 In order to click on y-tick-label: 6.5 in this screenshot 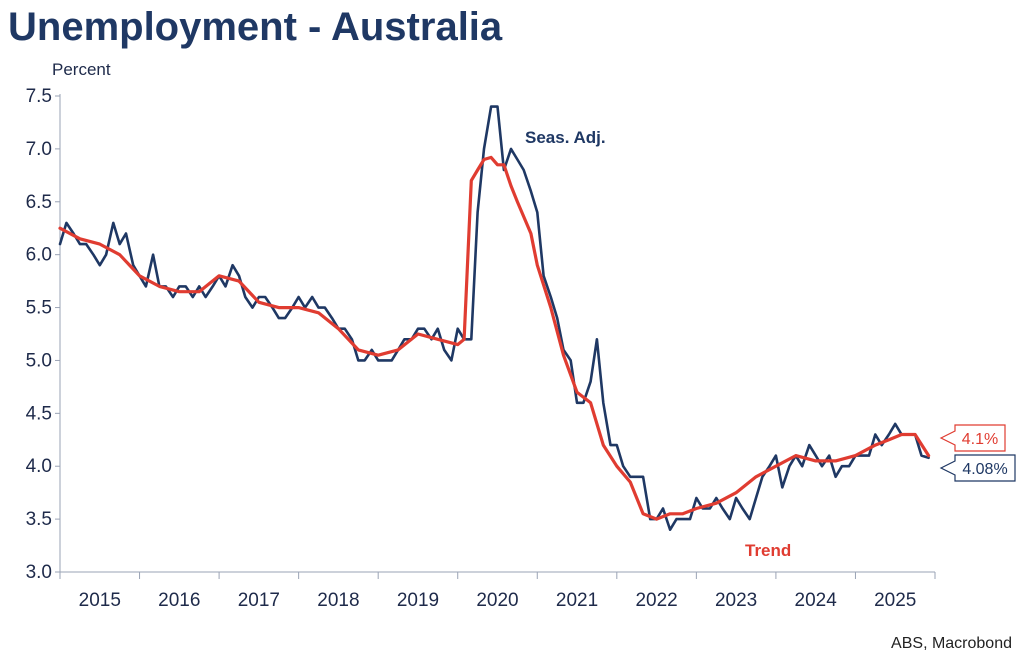, I will do `click(39, 202)`.